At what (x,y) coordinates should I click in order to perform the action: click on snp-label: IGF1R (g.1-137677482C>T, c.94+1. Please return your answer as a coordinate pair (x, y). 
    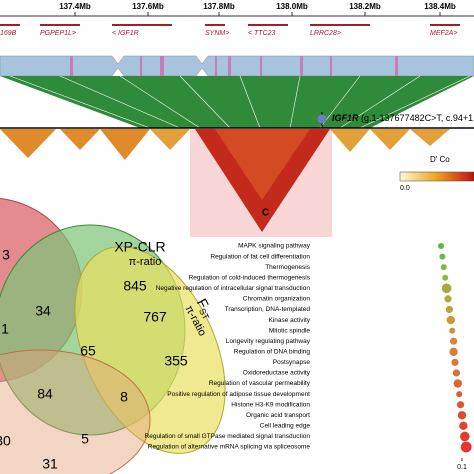
    Looking at the image, I should click on (402, 118).